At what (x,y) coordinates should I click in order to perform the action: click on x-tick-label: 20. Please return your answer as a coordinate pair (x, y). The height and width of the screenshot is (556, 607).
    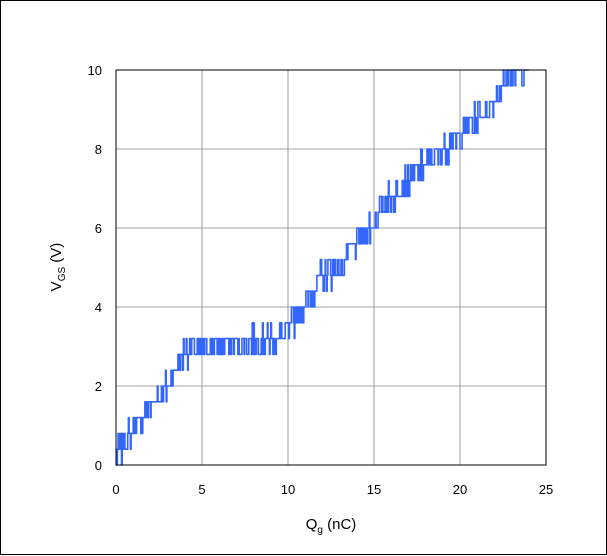
    Looking at the image, I should click on (460, 489).